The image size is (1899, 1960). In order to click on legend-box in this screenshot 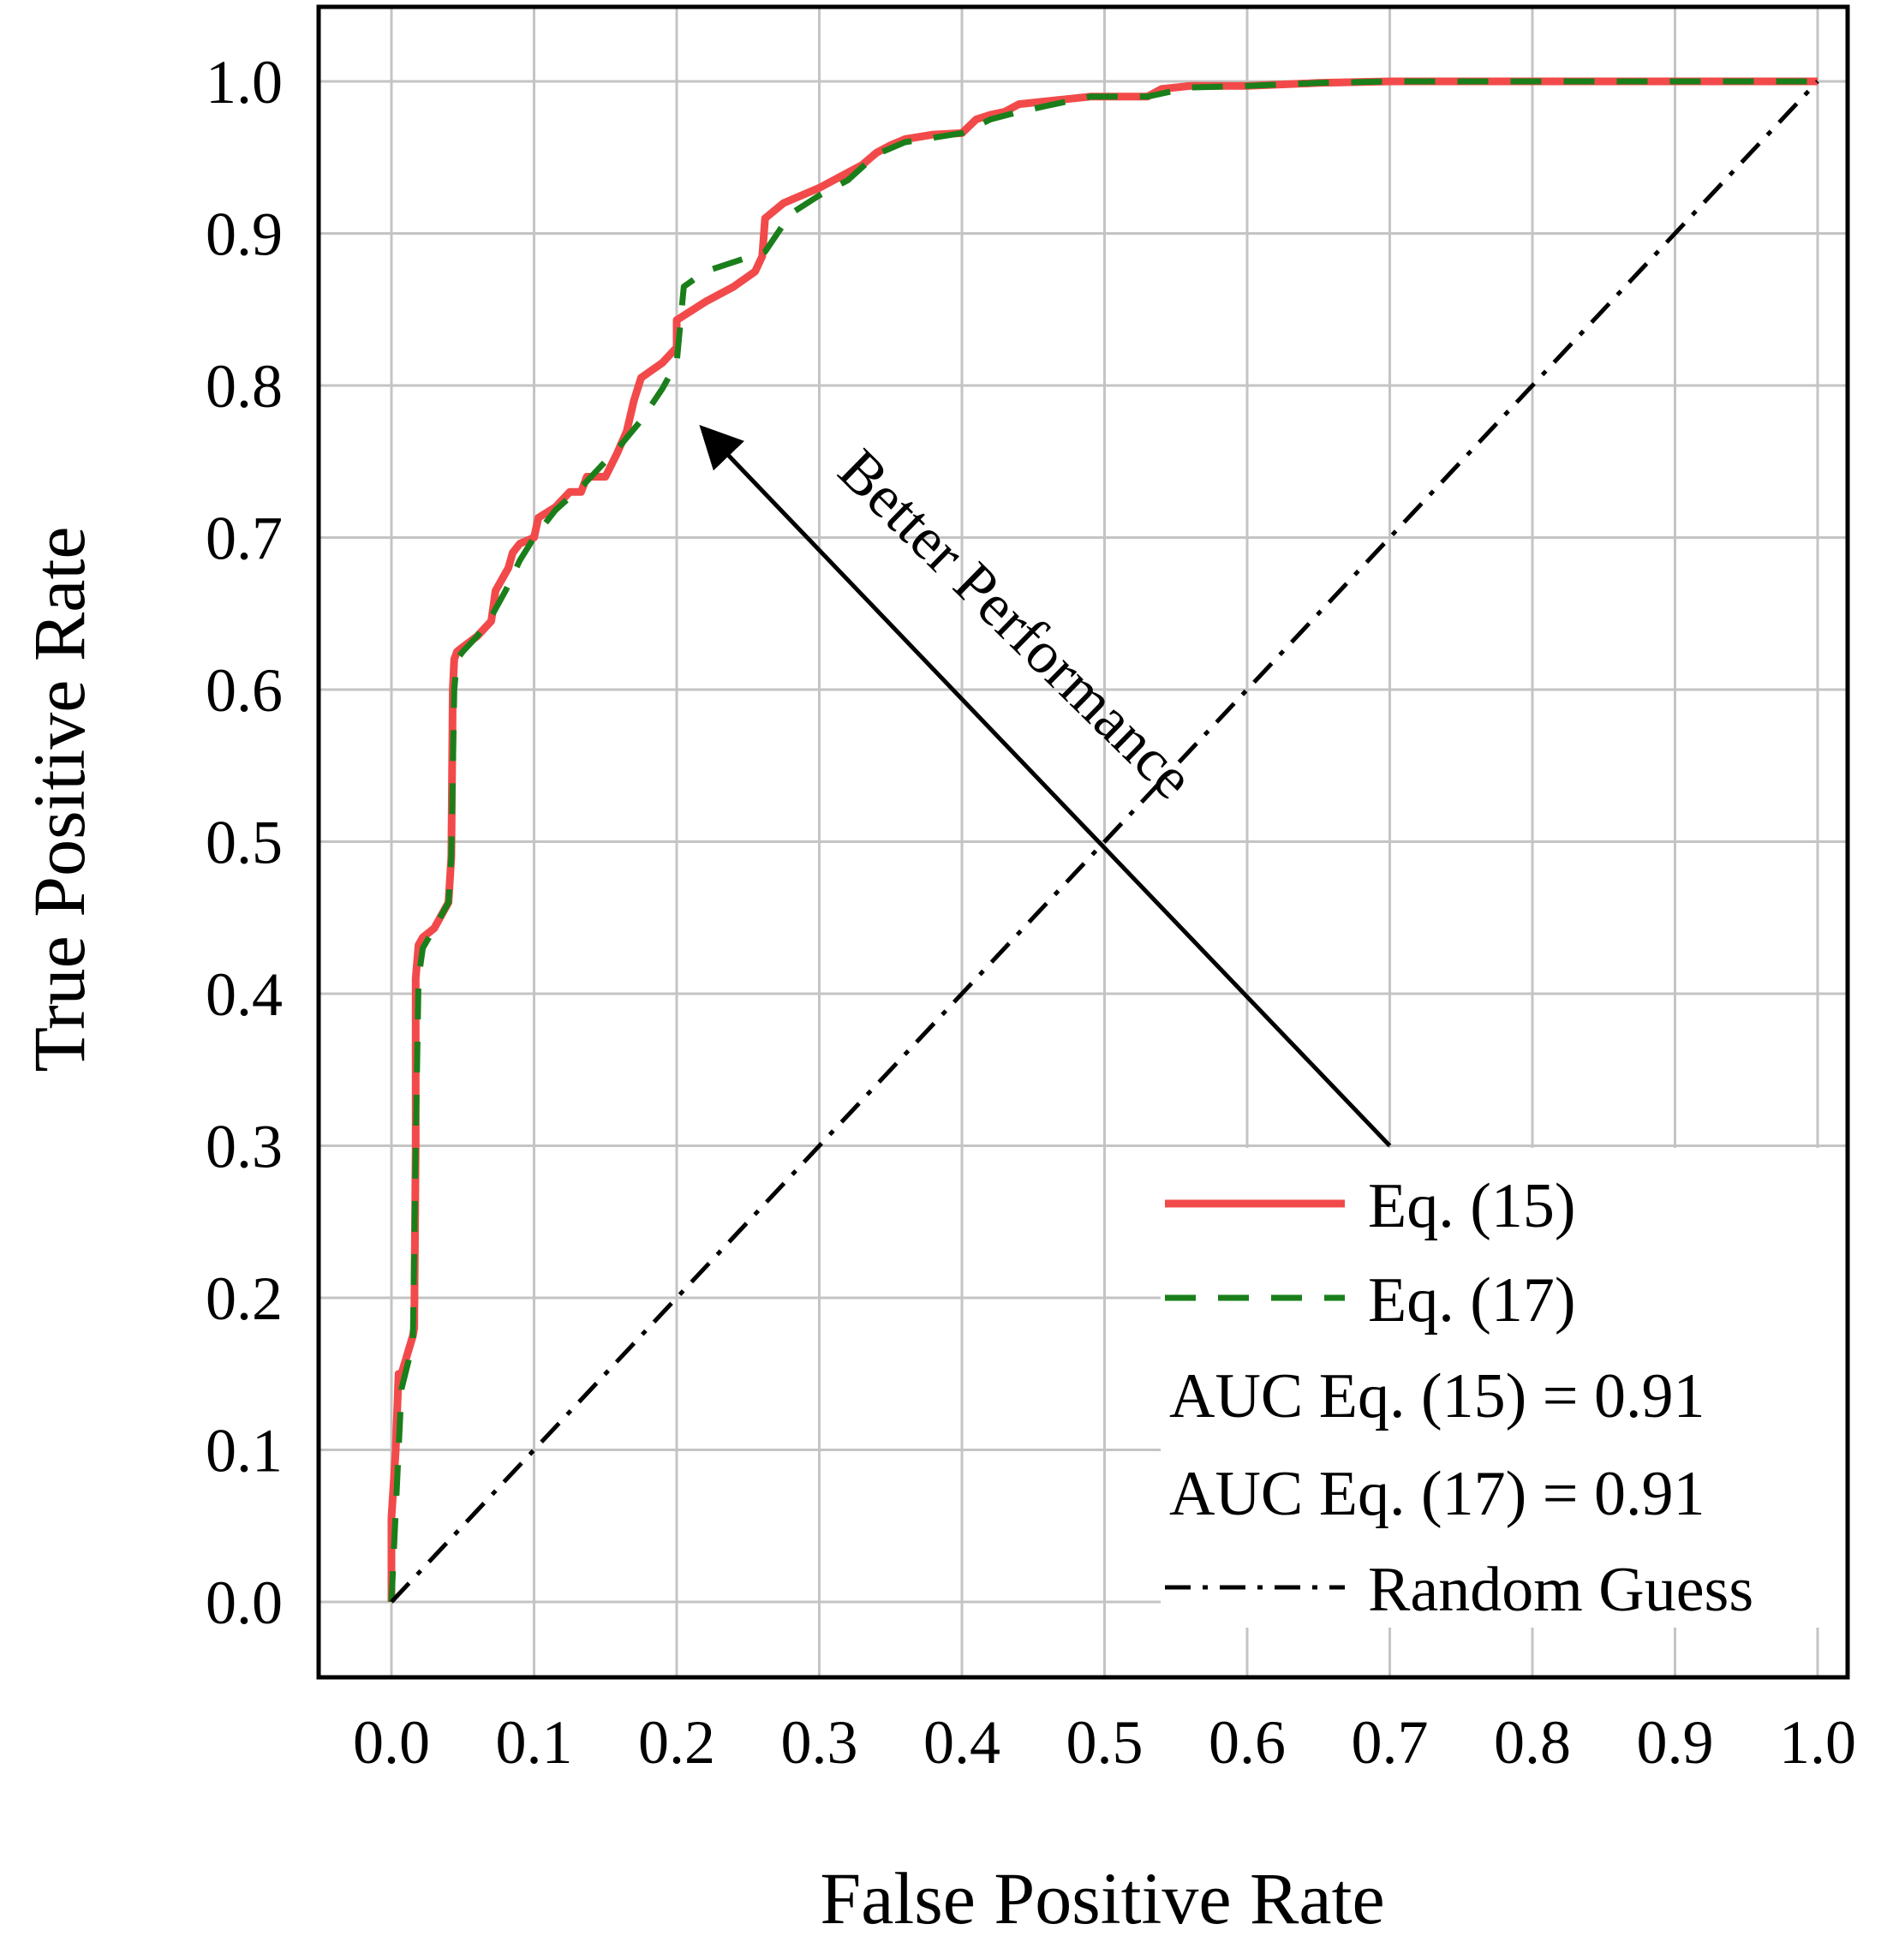, I will do `click(1505, 1388)`.